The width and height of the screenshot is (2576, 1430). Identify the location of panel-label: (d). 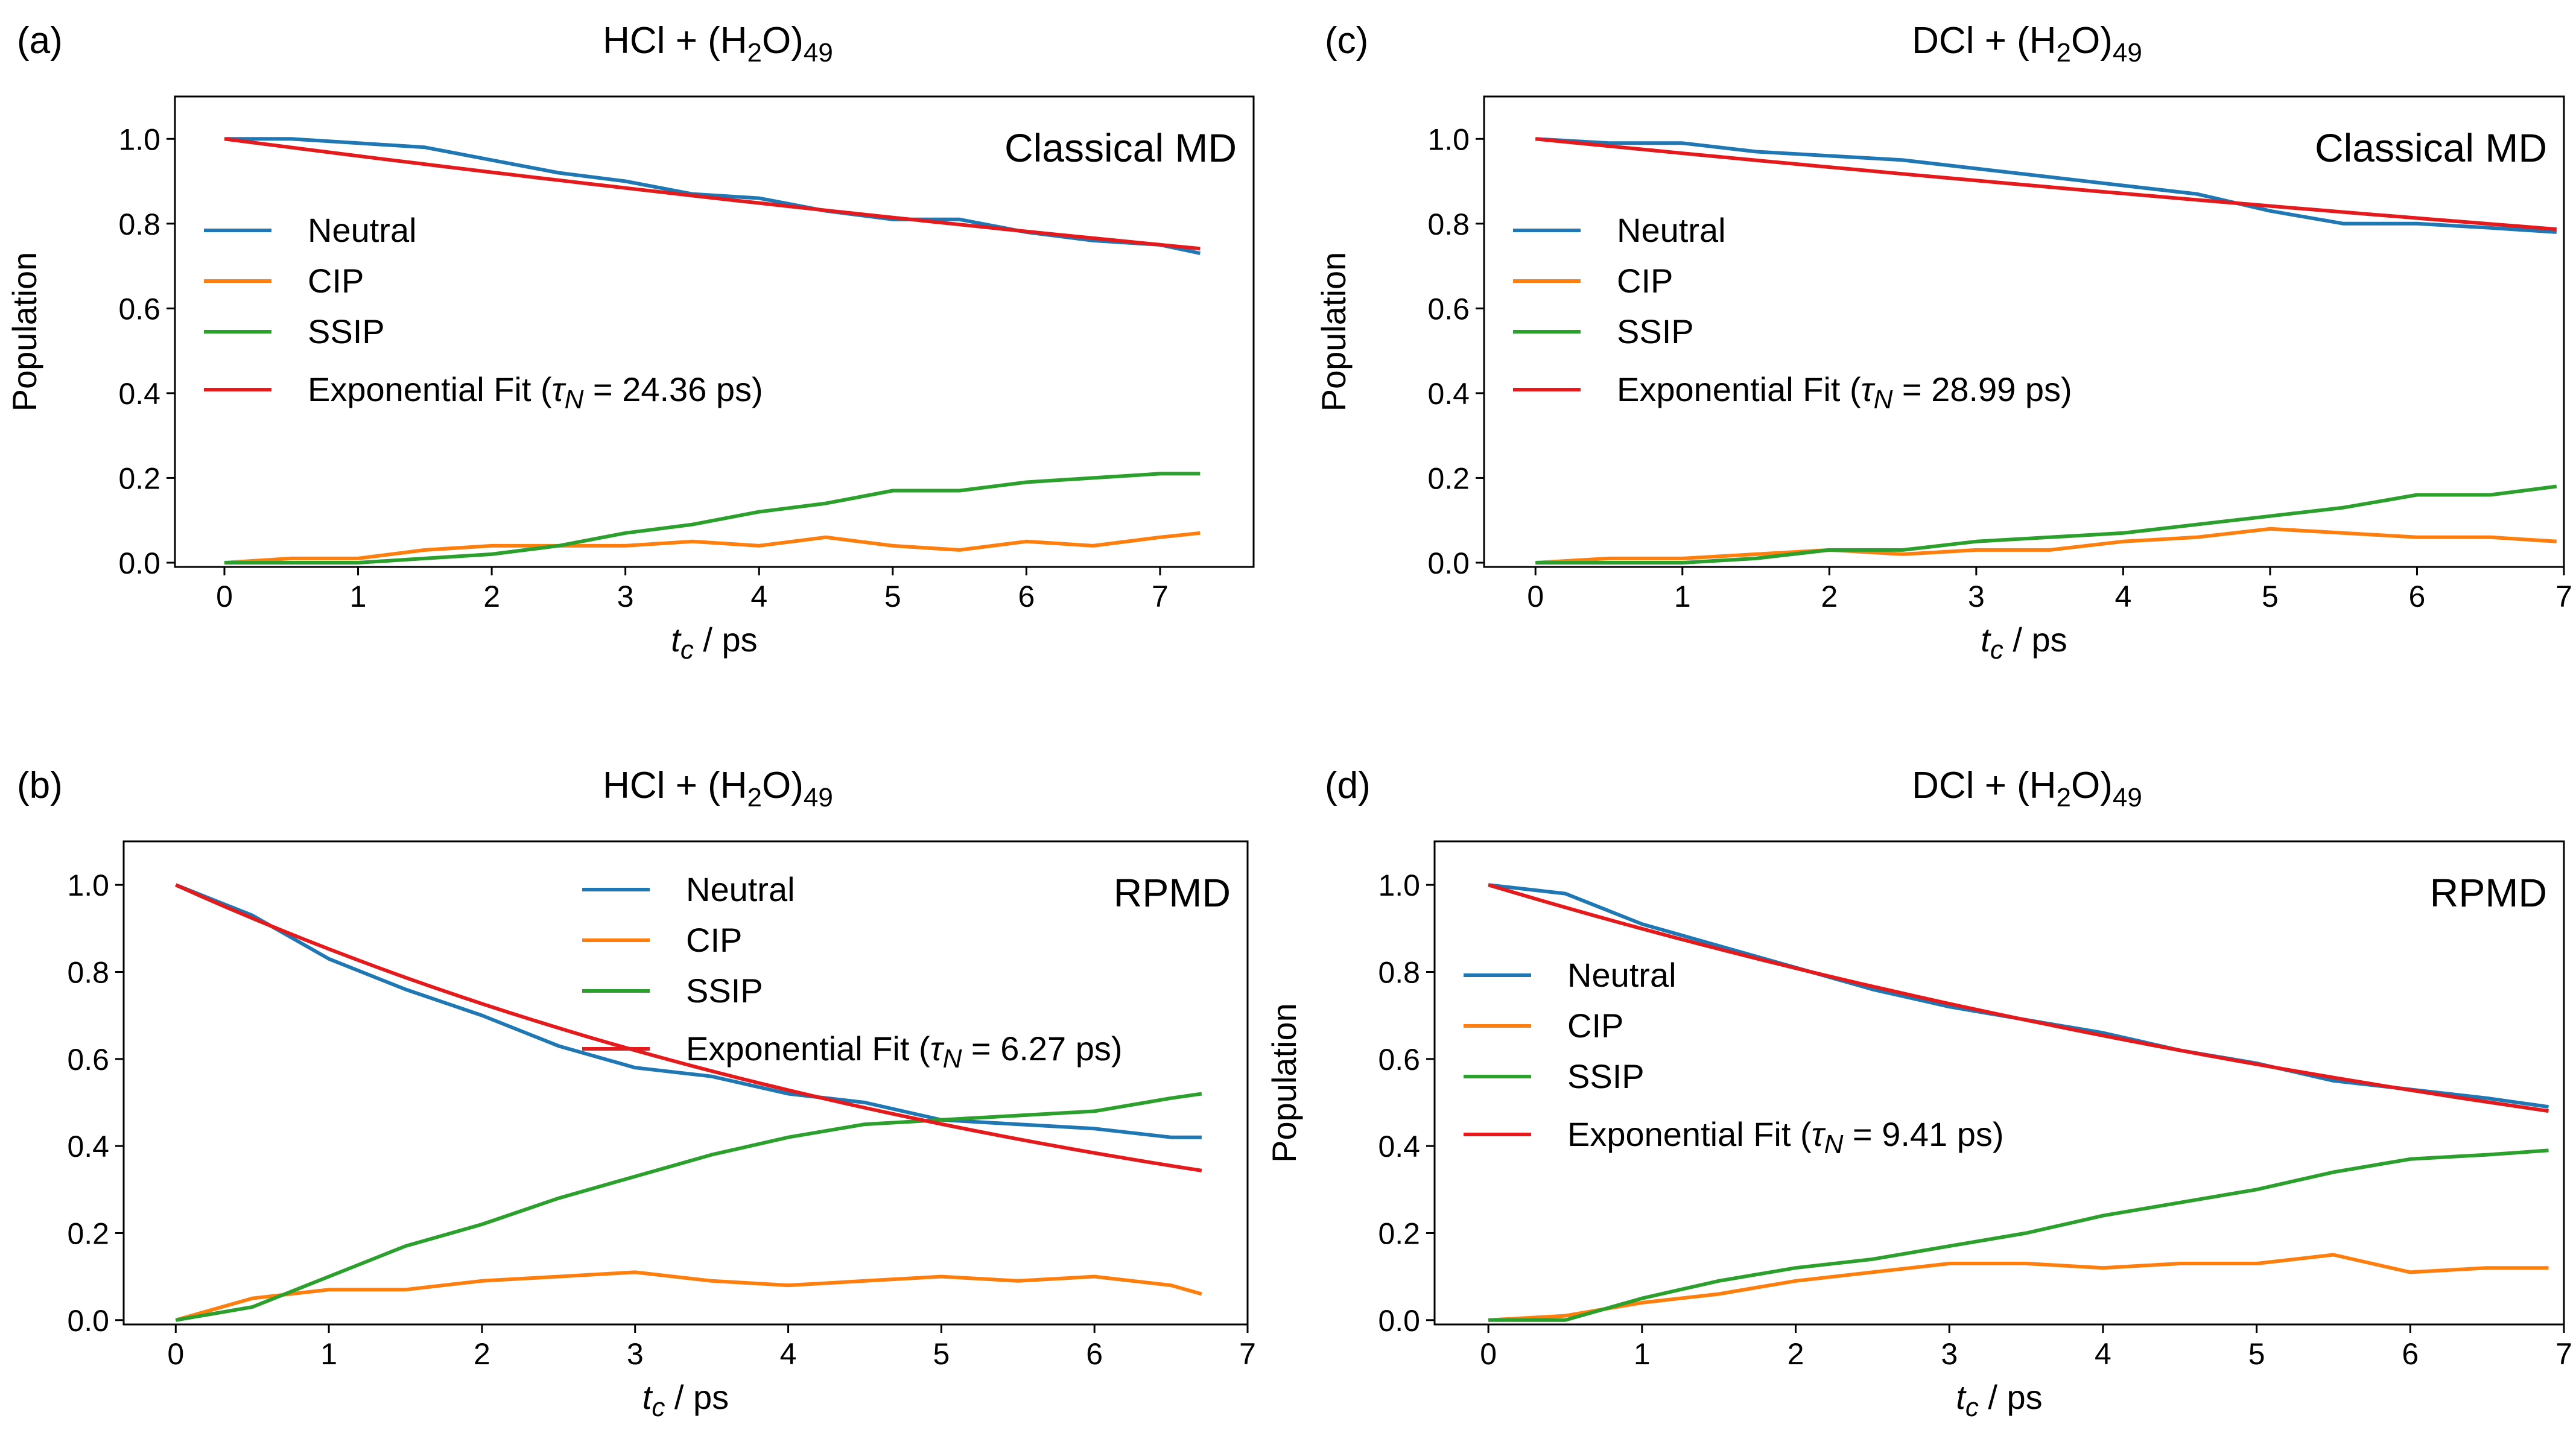
(1348, 785).